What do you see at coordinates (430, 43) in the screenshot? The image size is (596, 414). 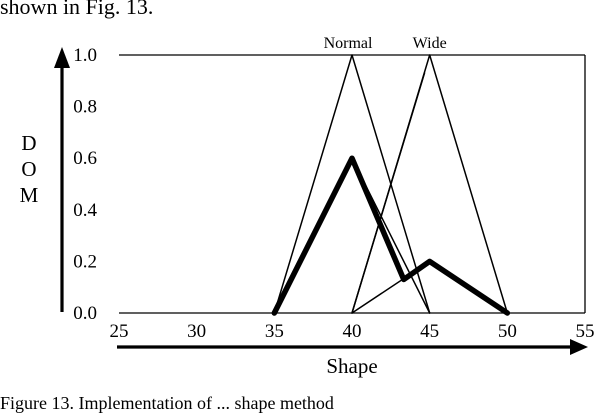 I see `membership-label: Wide` at bounding box center [430, 43].